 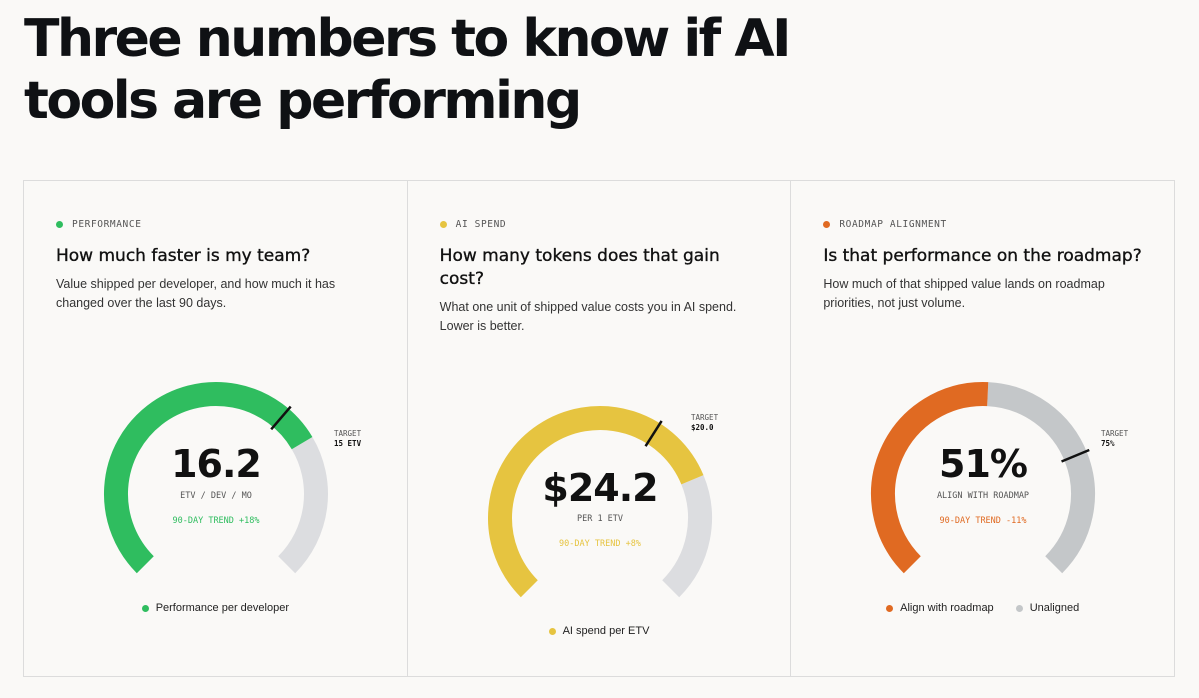 I want to click on card-heading: How many tokens does that gain cost?, so click(x=579, y=267).